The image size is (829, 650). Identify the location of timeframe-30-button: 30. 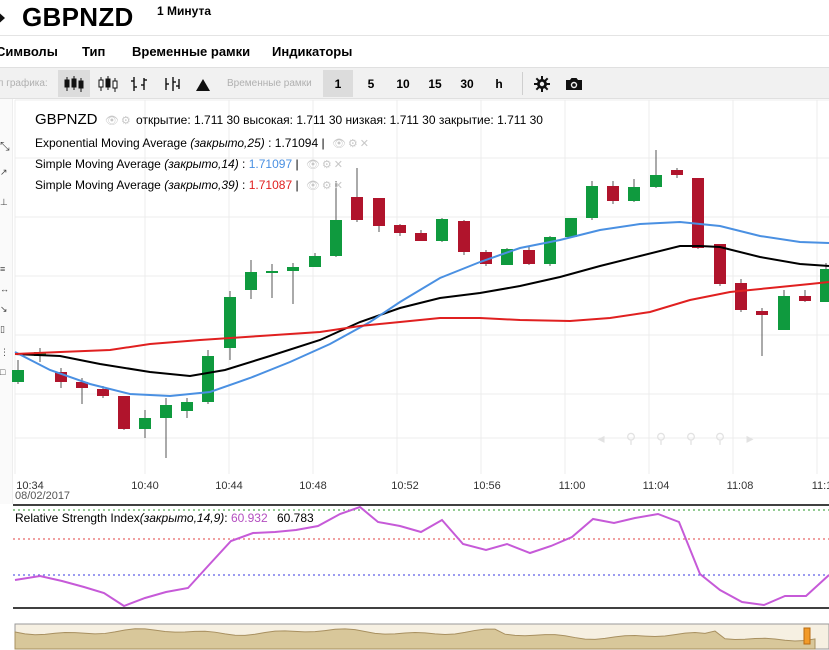
(467, 83).